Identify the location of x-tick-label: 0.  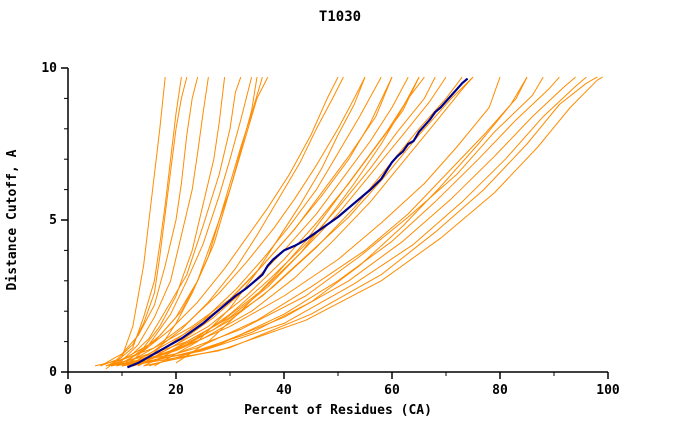
(68, 390).